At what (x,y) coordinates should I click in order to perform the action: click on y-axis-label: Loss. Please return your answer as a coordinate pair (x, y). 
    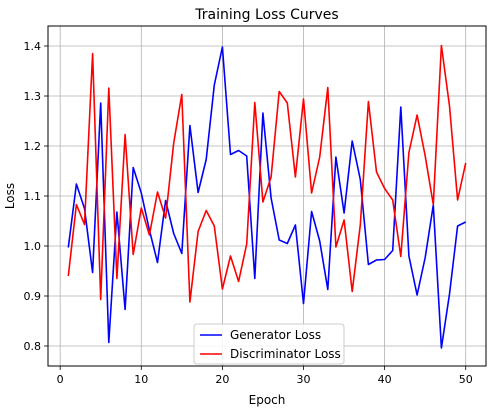
    Looking at the image, I should click on (10, 196).